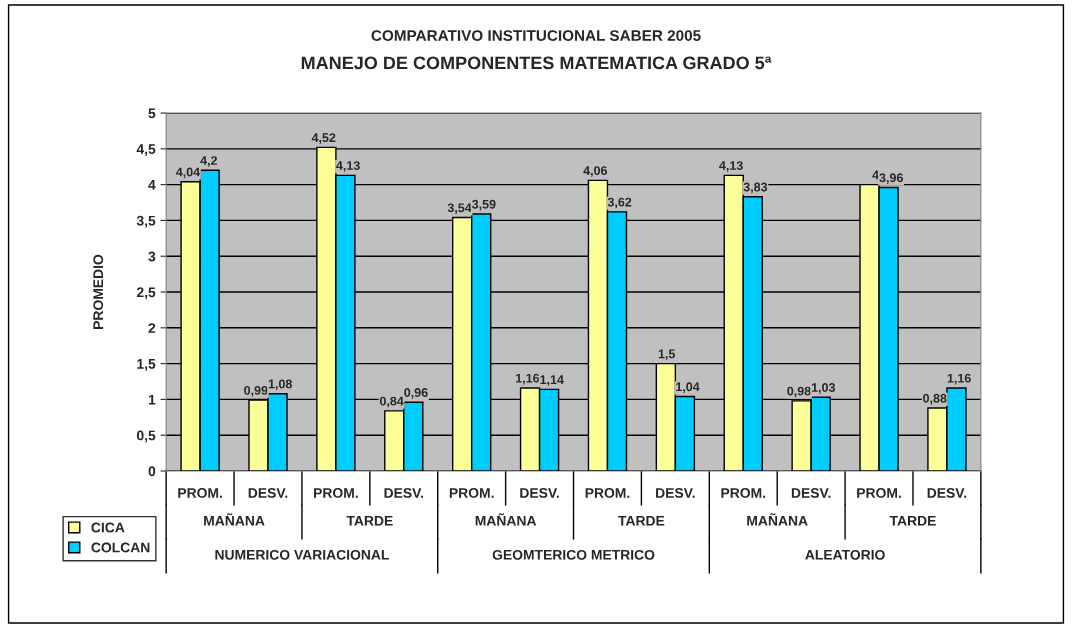  What do you see at coordinates (256, 391) in the screenshot?
I see `data-label: 0,99` at bounding box center [256, 391].